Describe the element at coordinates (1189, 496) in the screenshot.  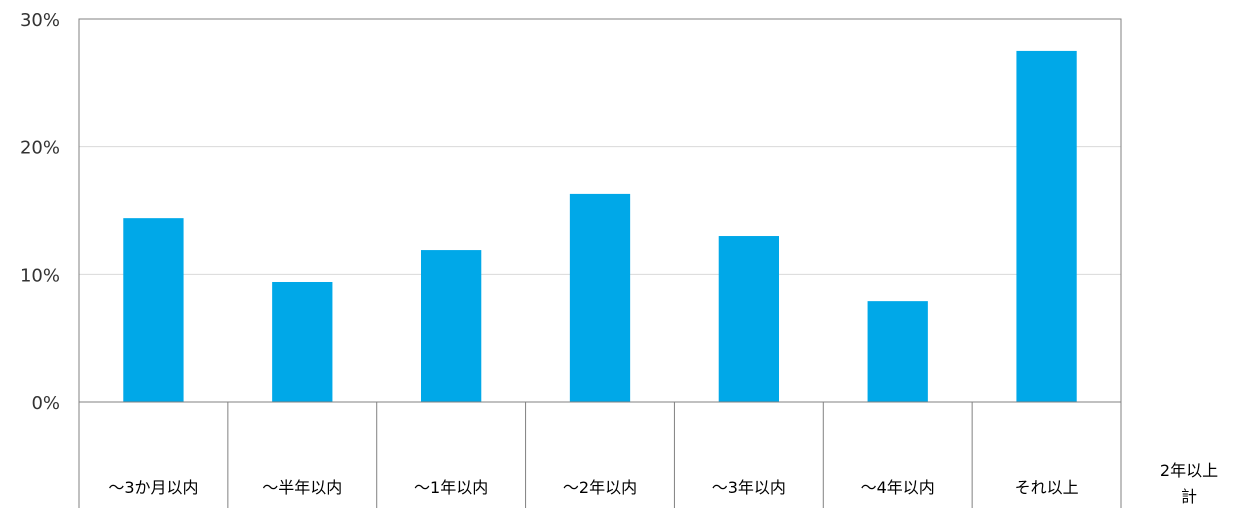
I see `extra-label-line-2: 計` at that location.